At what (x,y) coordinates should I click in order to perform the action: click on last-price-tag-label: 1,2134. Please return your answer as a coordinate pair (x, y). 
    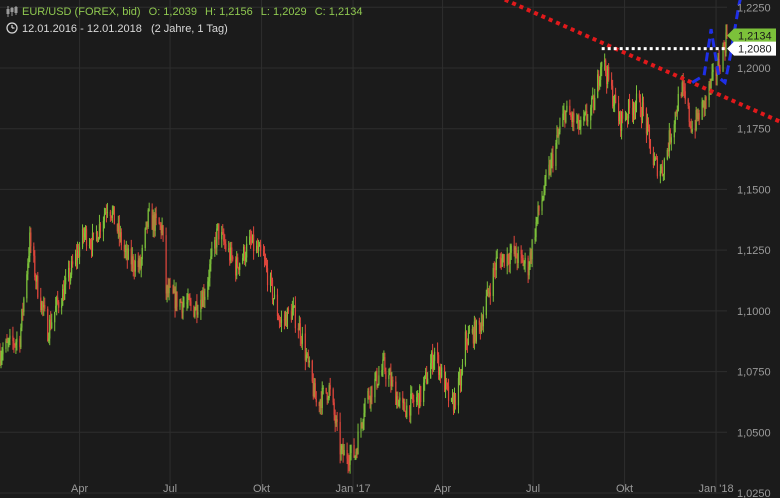
    Looking at the image, I should click on (755, 36).